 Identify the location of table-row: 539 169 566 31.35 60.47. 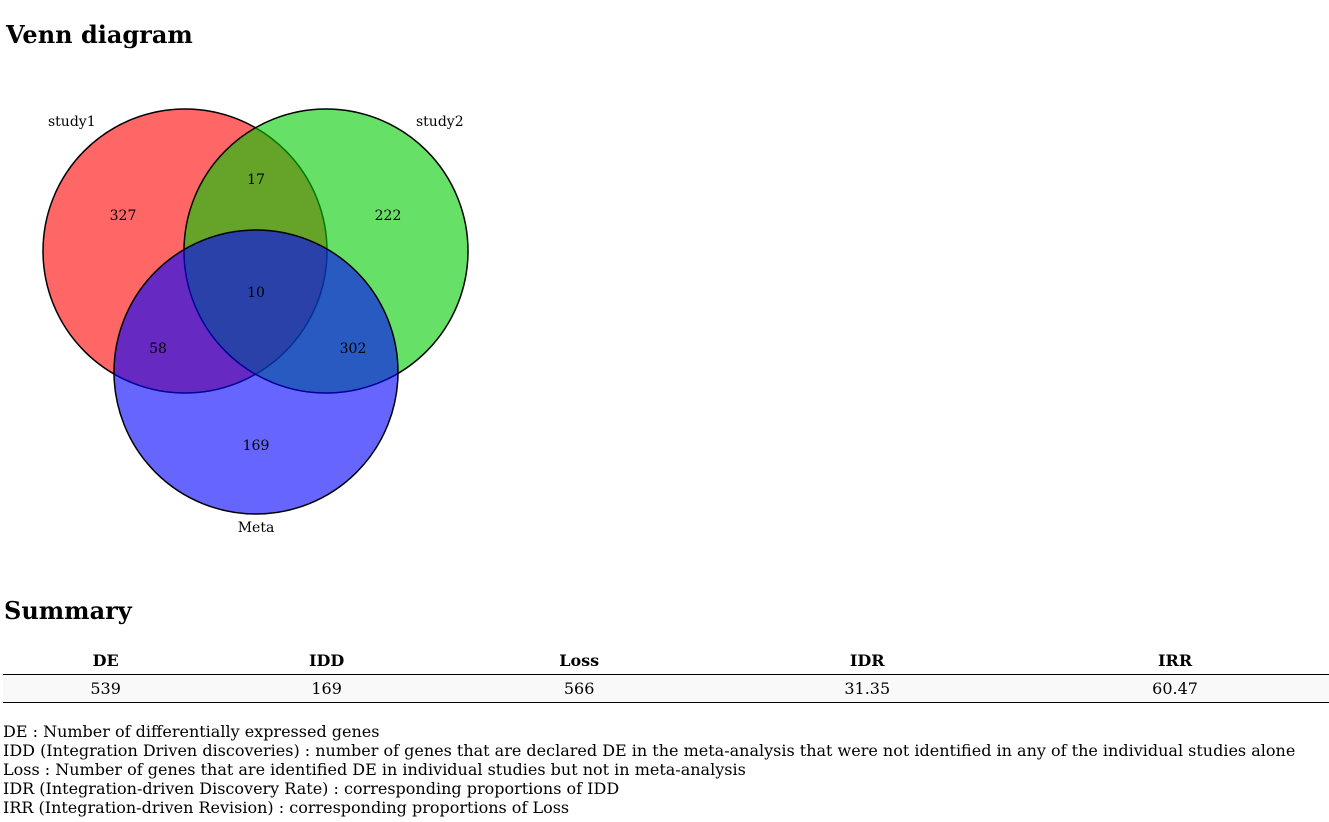
(666, 688).